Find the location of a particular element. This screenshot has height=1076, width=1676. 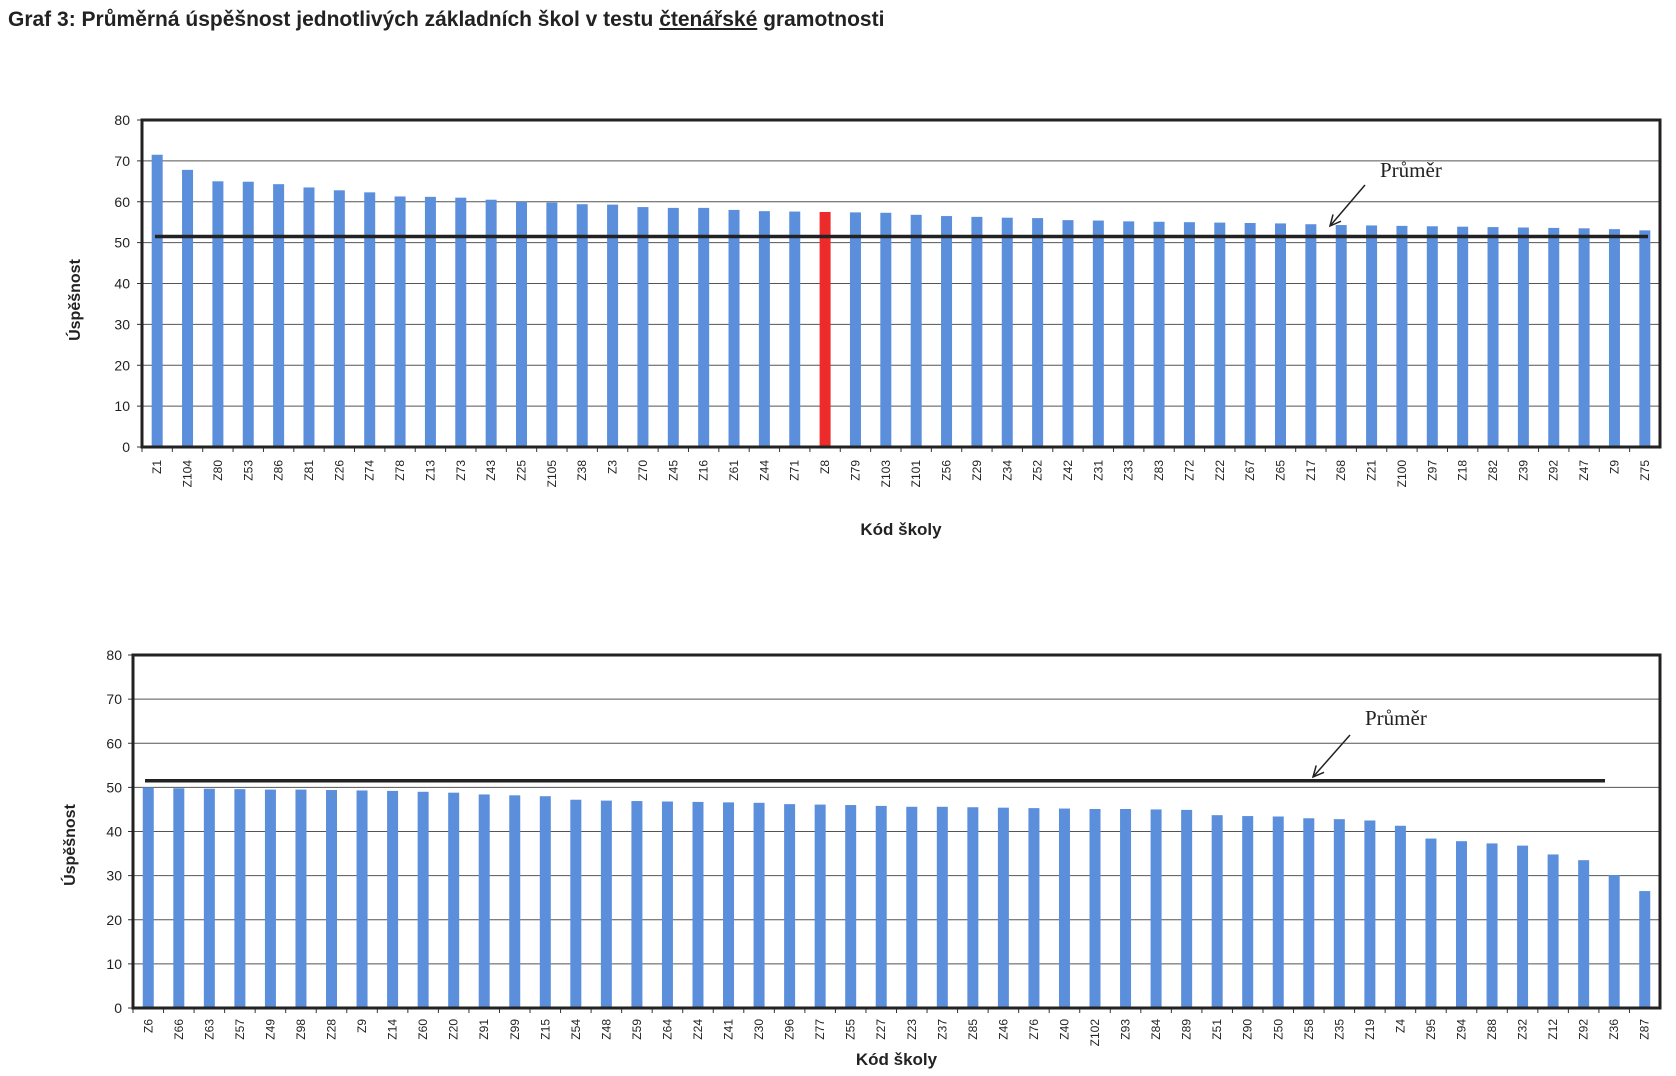

x-category-label: Z92 is located at coordinates (1554, 470).